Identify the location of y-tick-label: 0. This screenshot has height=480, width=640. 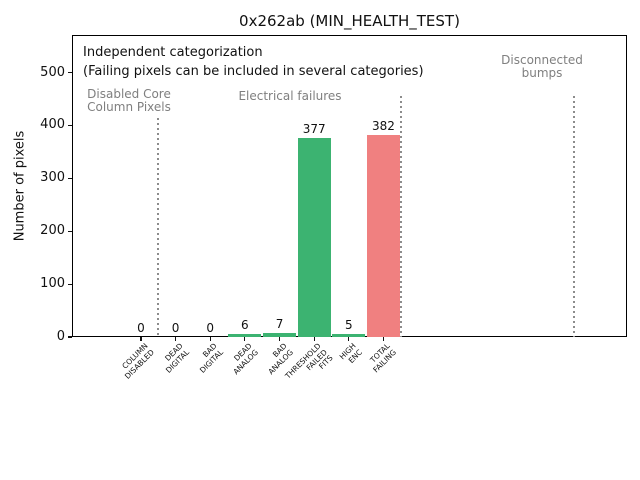
(60, 336).